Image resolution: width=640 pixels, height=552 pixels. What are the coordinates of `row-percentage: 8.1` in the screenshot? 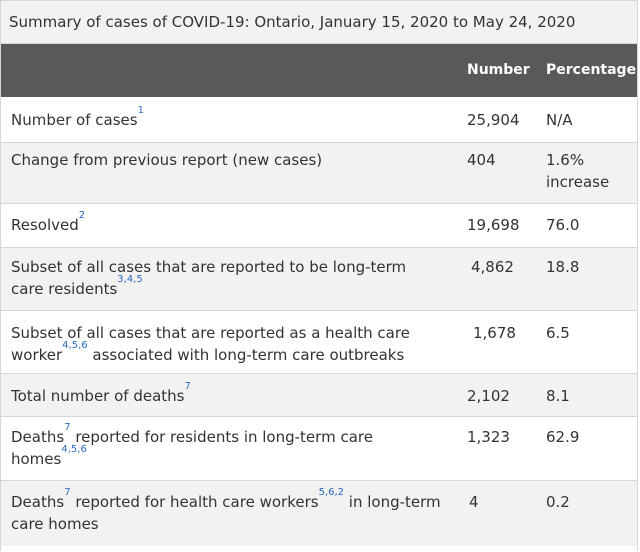 It's located at (558, 396).